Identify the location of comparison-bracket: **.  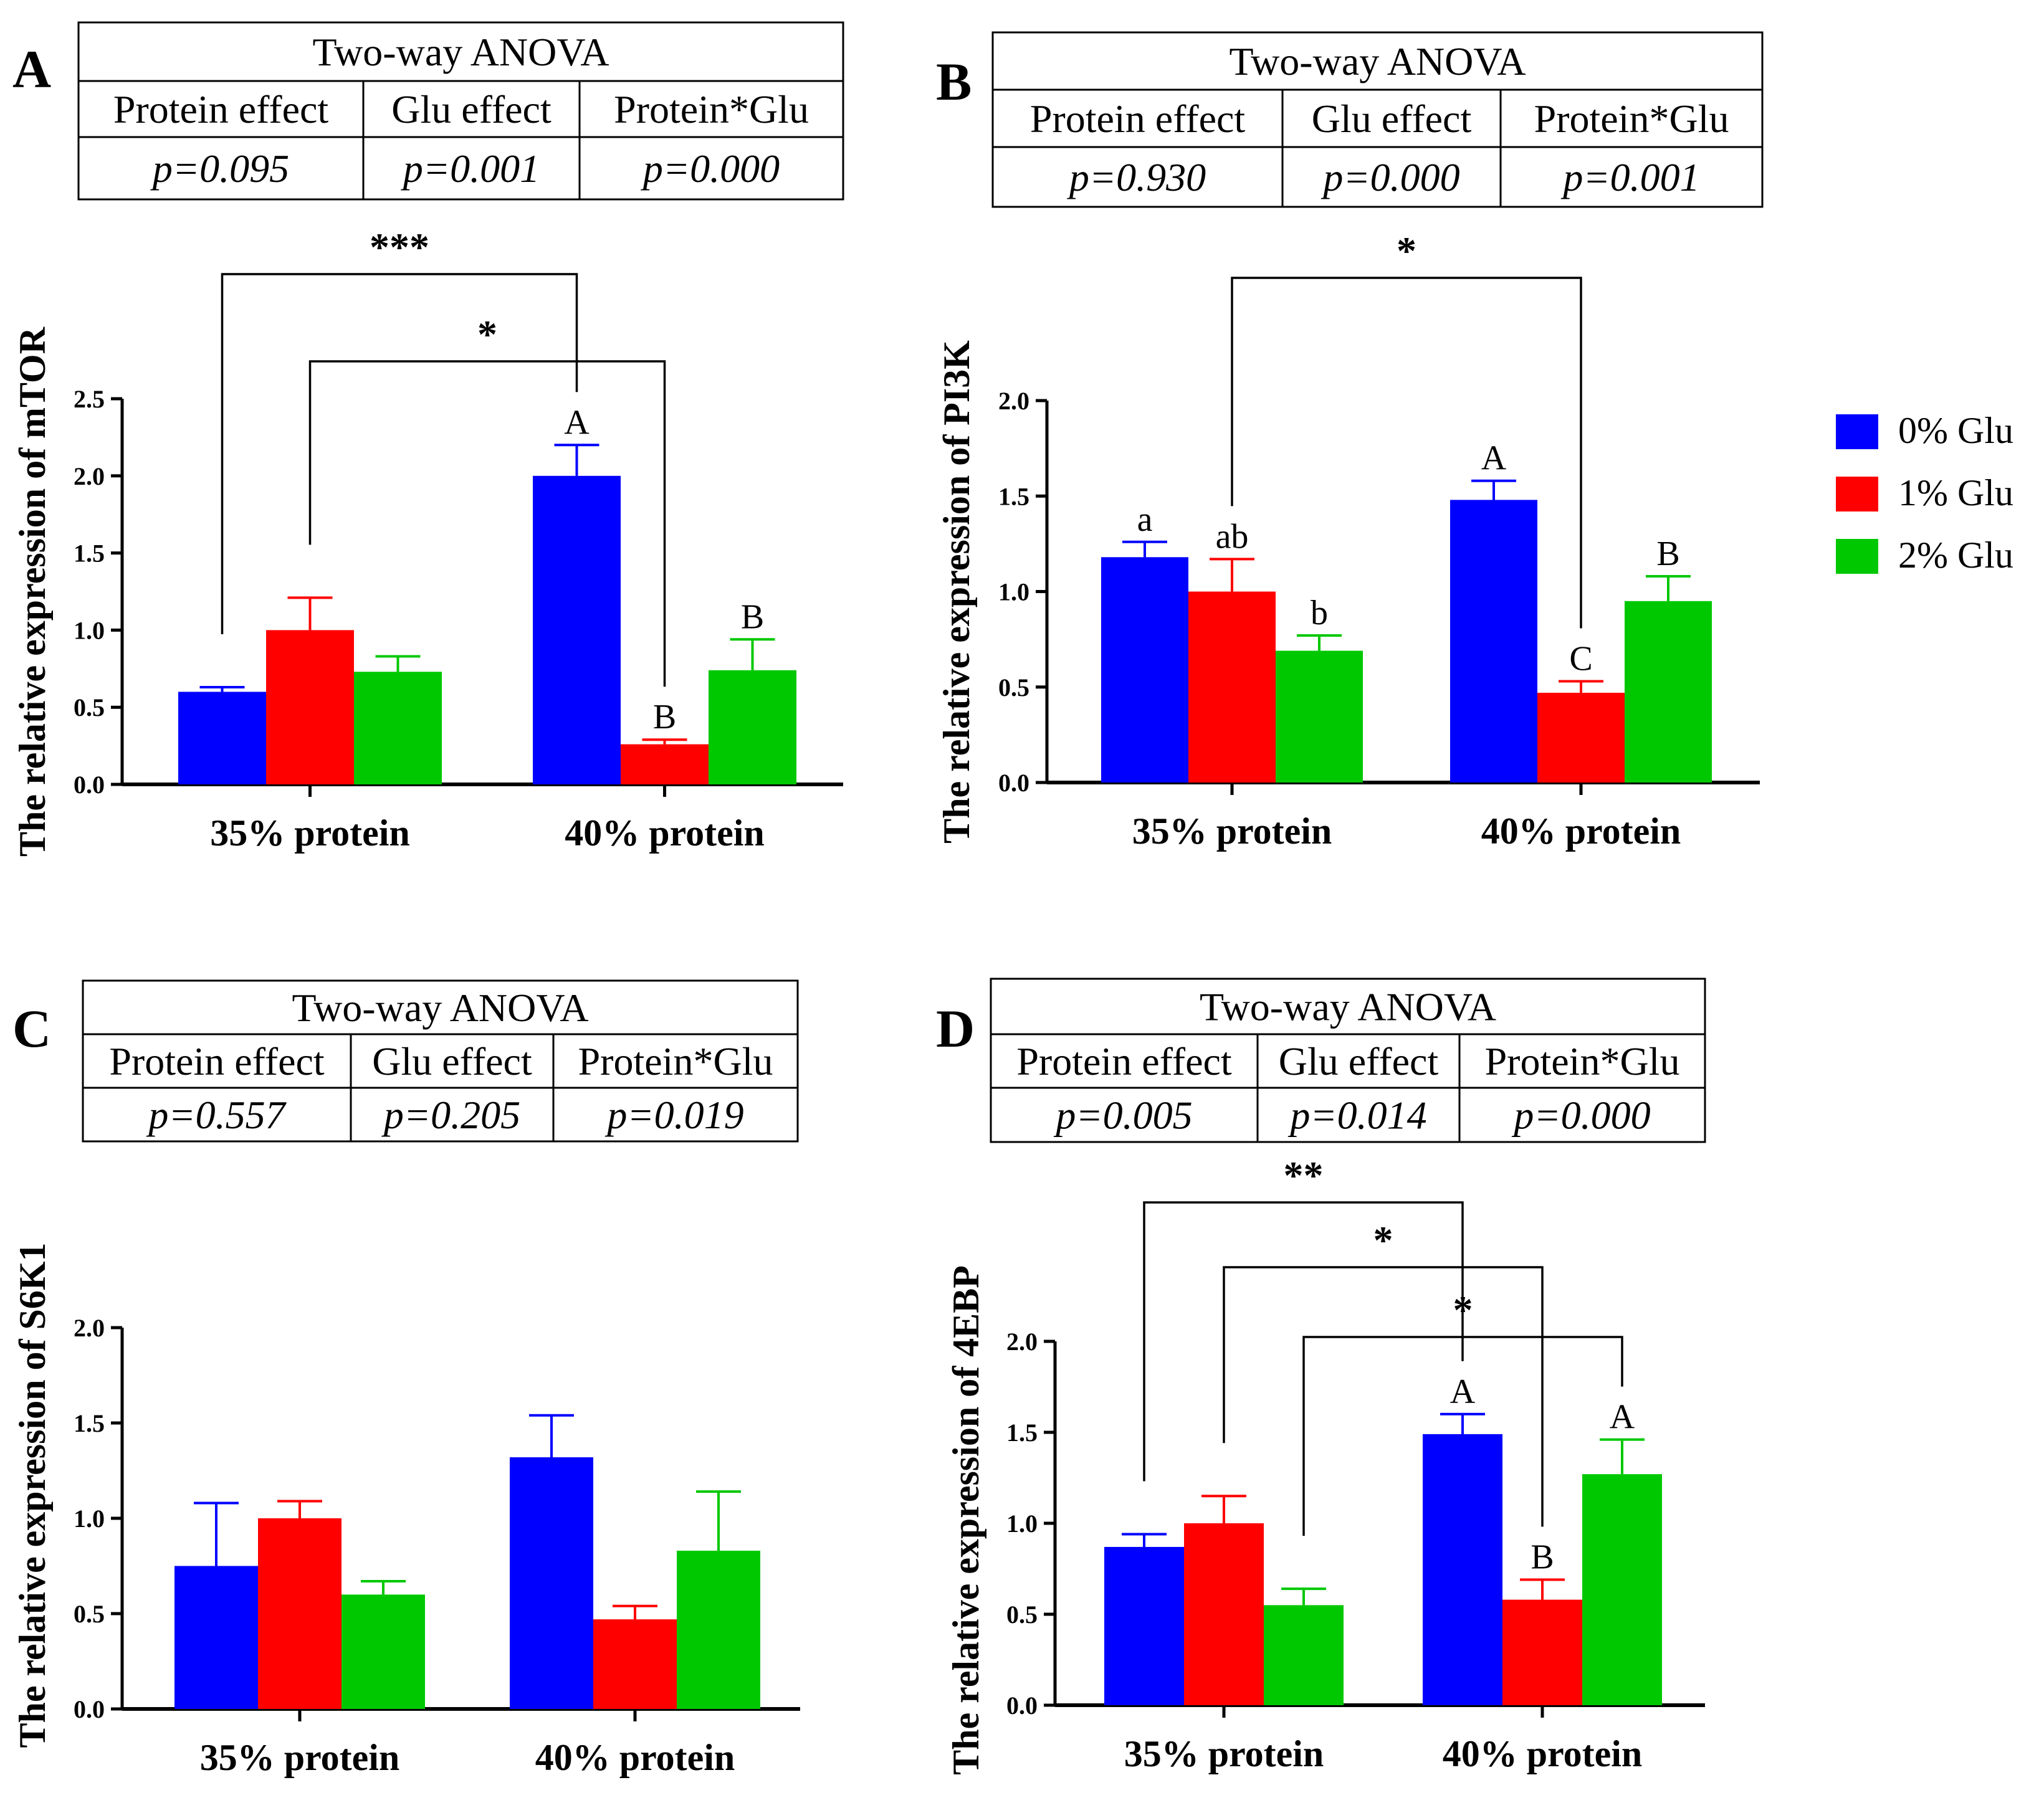
(1303, 1317).